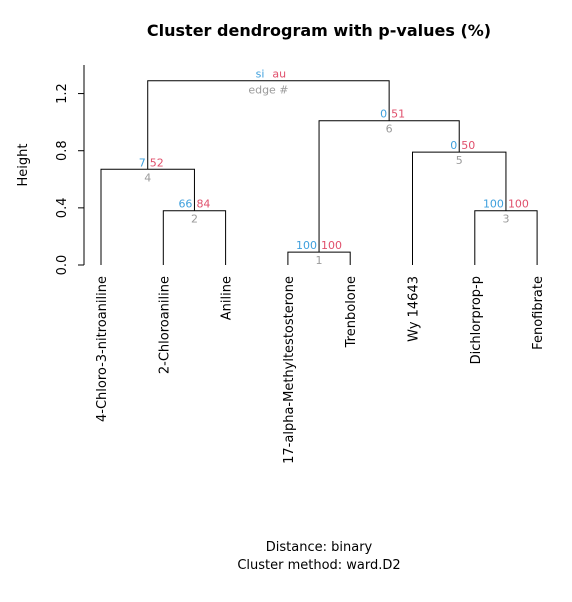 The image size is (572, 602). Describe the element at coordinates (398, 114) in the screenshot. I see `au-value: 51` at that location.